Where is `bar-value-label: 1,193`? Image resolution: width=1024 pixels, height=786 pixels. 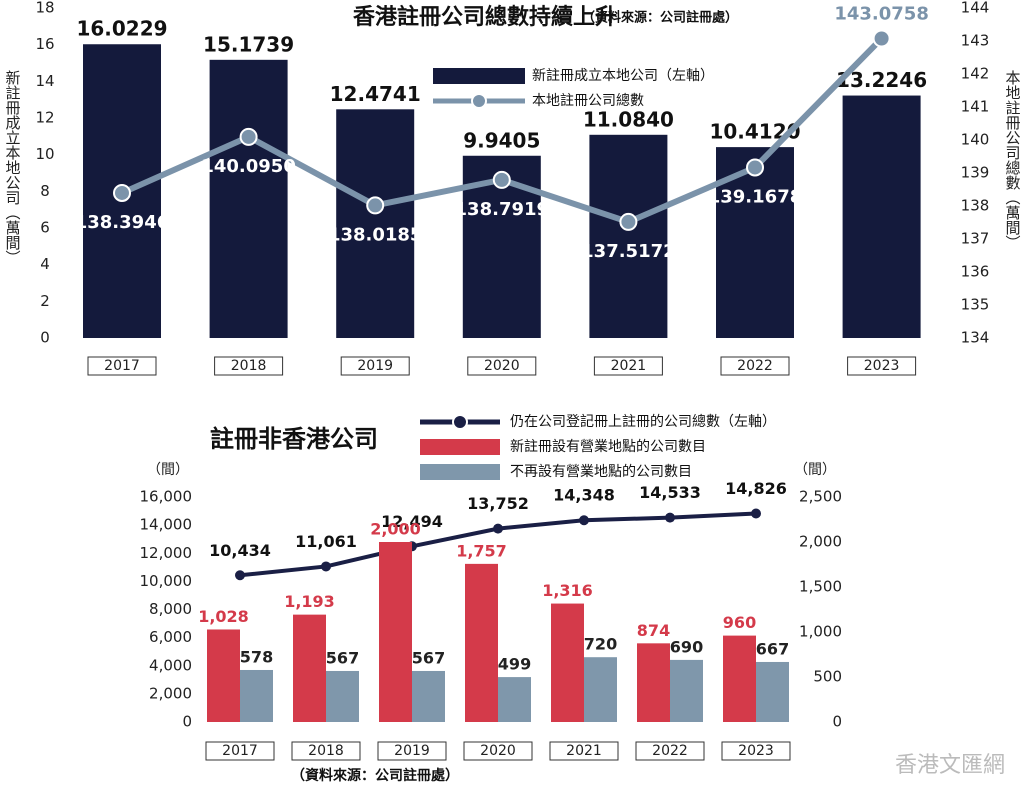 bar-value-label: 1,193 is located at coordinates (309, 601).